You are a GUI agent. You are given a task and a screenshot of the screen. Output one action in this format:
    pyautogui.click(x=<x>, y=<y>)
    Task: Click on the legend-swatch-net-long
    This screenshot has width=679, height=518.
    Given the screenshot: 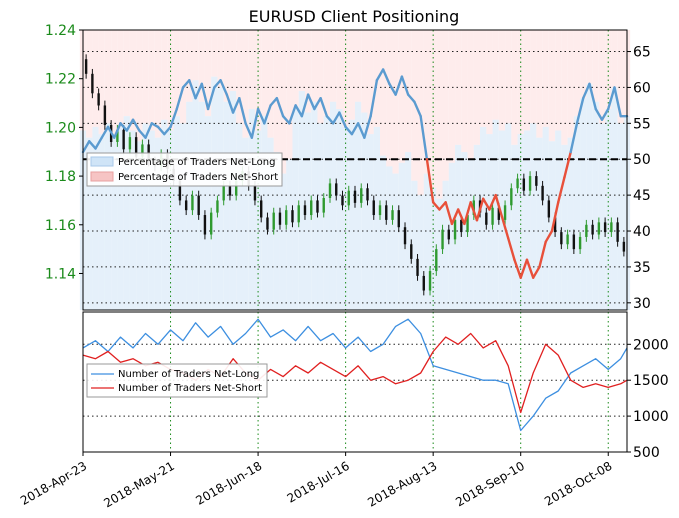 What is the action you would take?
    pyautogui.click(x=102, y=161)
    